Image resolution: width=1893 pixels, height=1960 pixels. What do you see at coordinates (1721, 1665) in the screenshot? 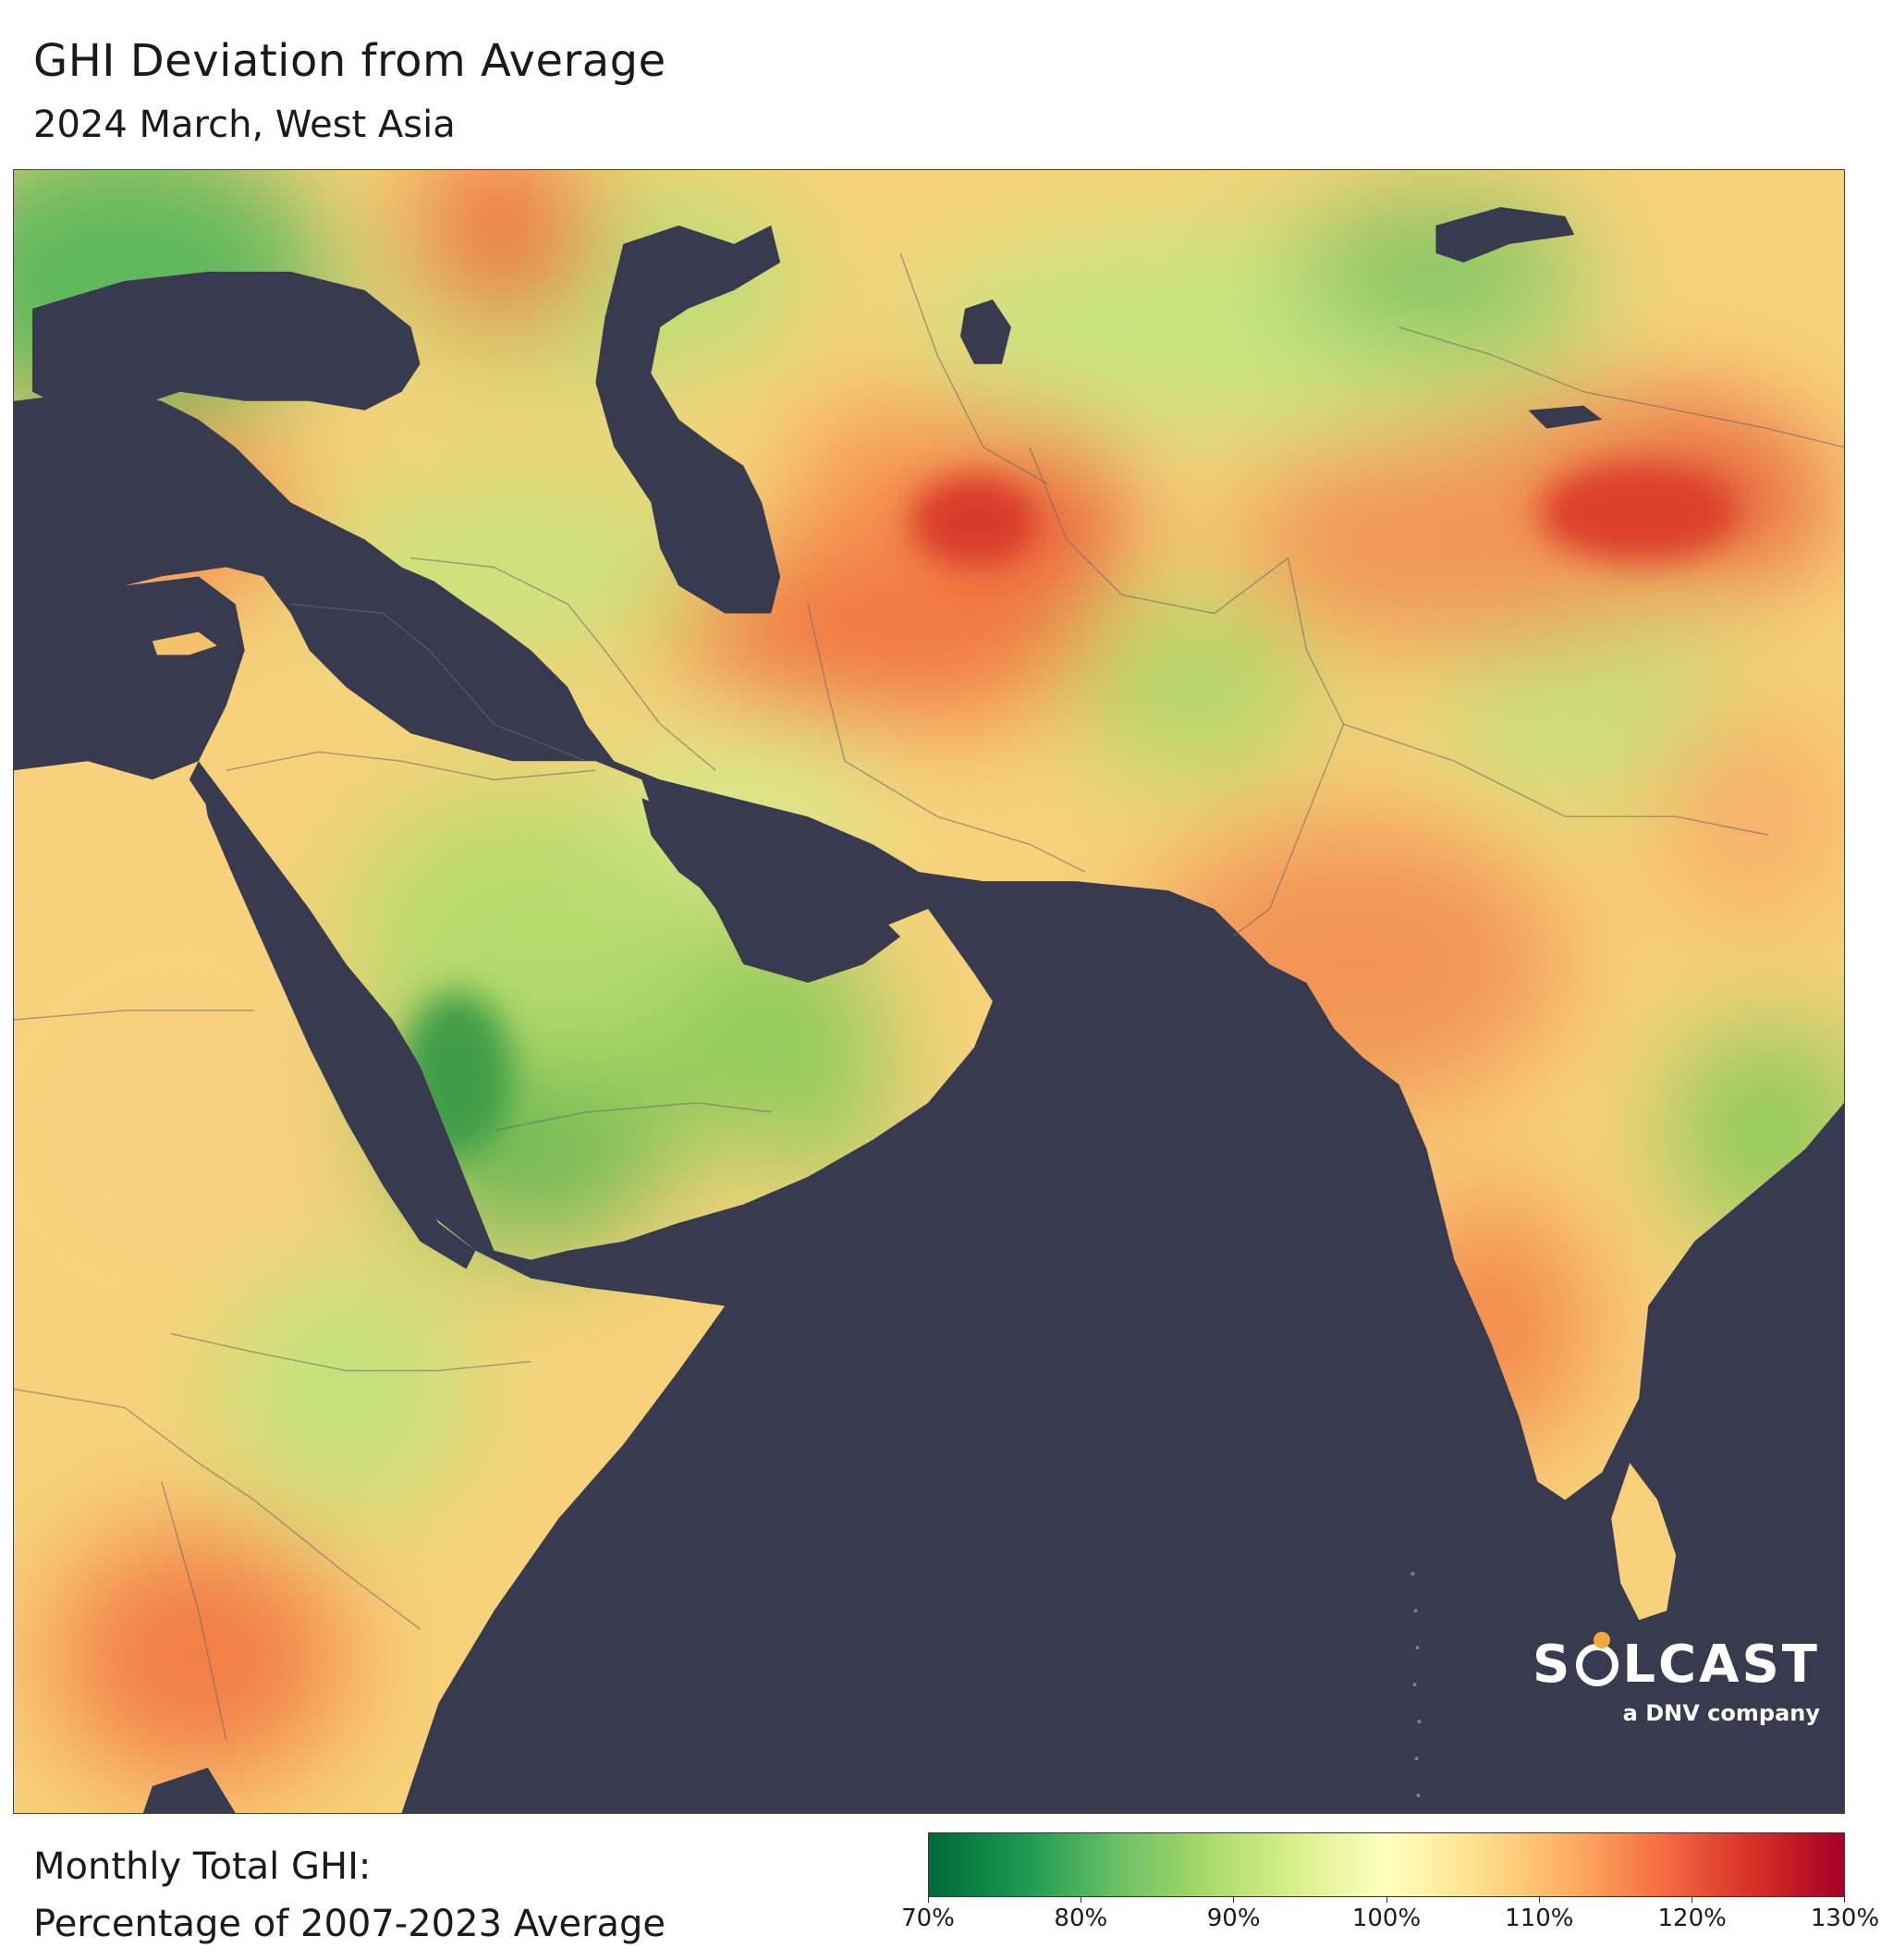
I see `logo-word-right: LCAST` at bounding box center [1721, 1665].